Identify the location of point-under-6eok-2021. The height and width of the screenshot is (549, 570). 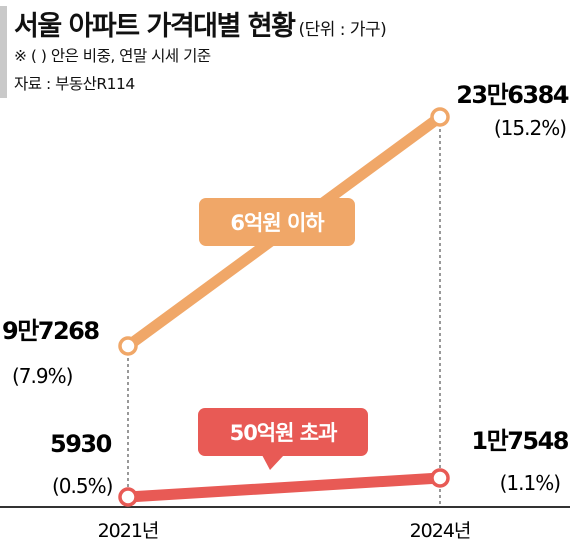
(128, 346).